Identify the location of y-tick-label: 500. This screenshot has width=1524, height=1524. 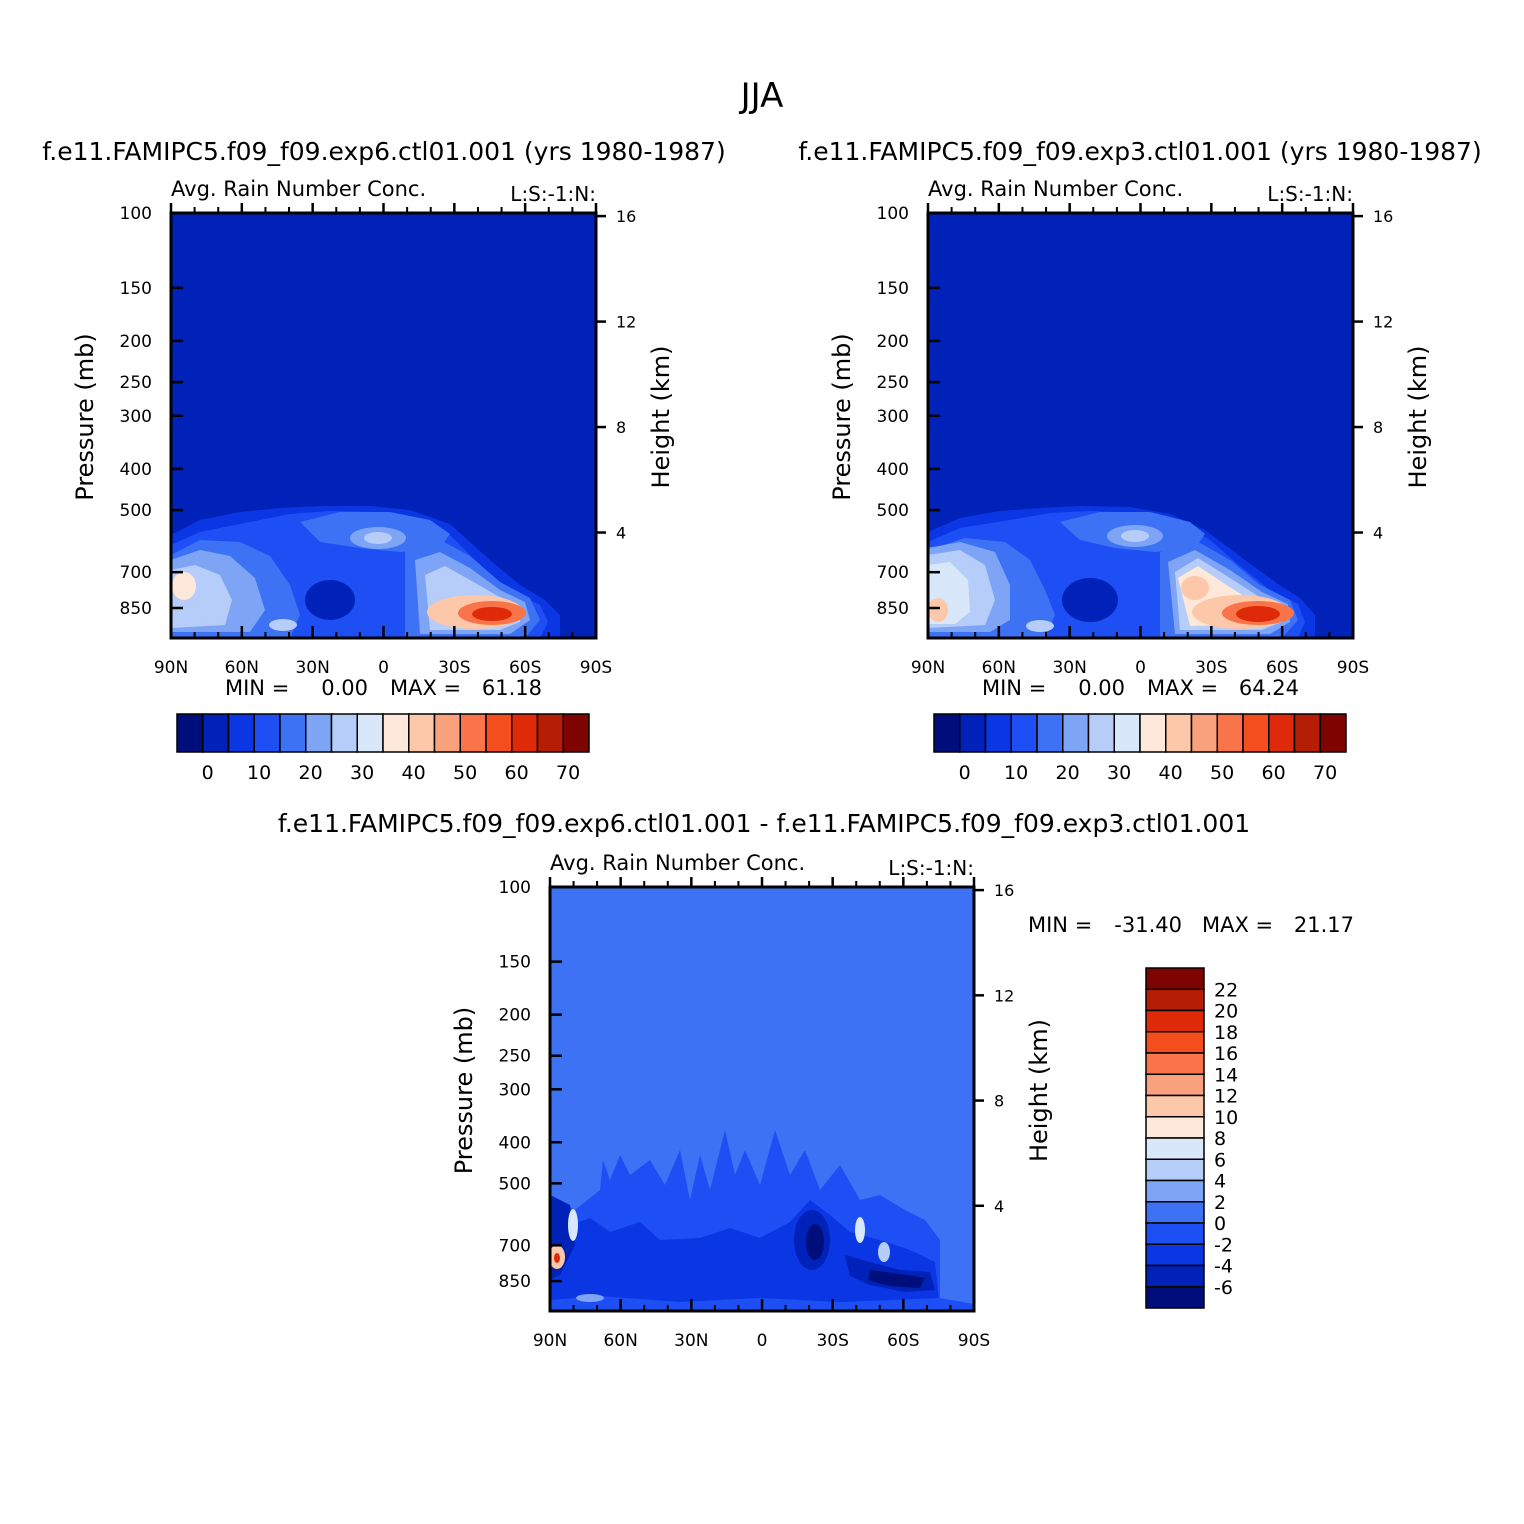
(893, 511).